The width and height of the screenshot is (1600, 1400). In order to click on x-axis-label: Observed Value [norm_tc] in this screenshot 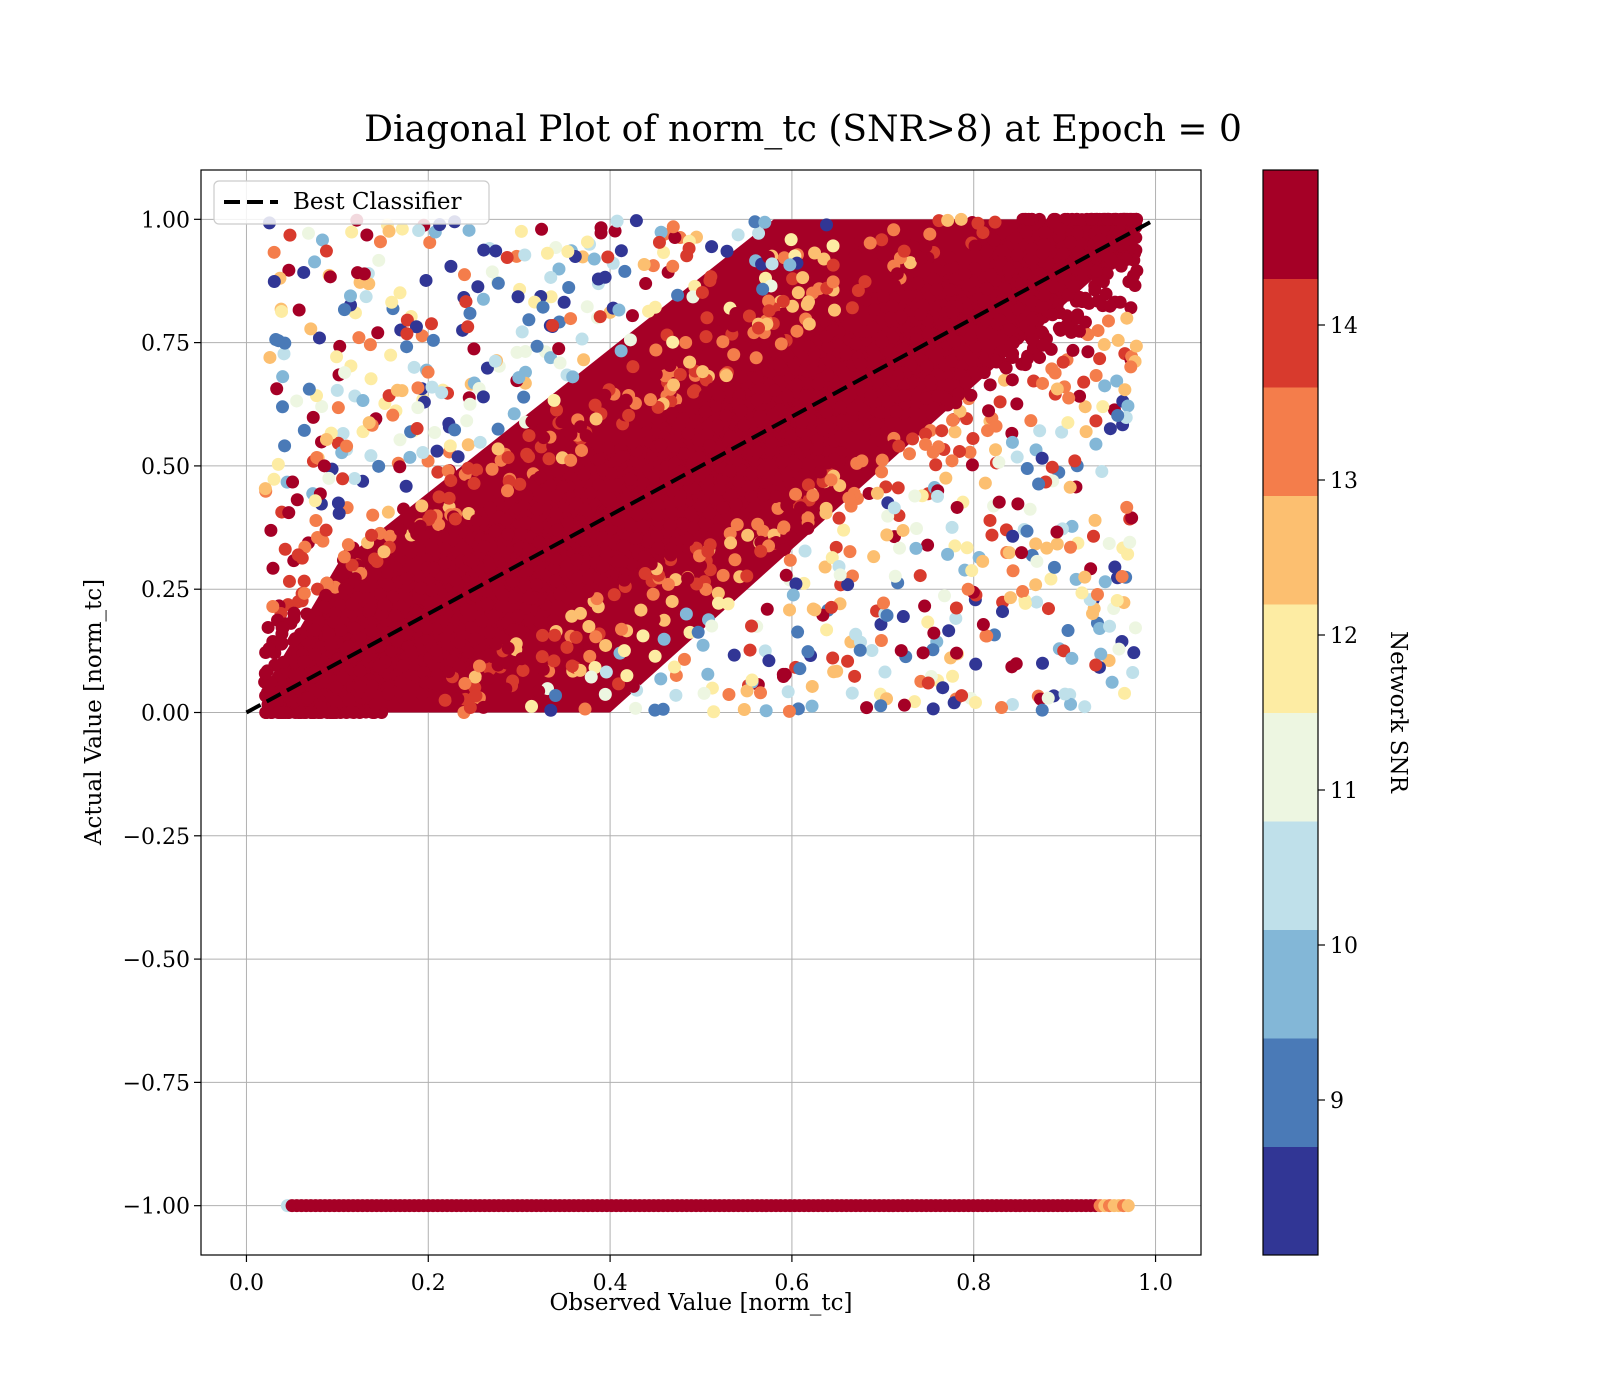, I will do `click(701, 1303)`.